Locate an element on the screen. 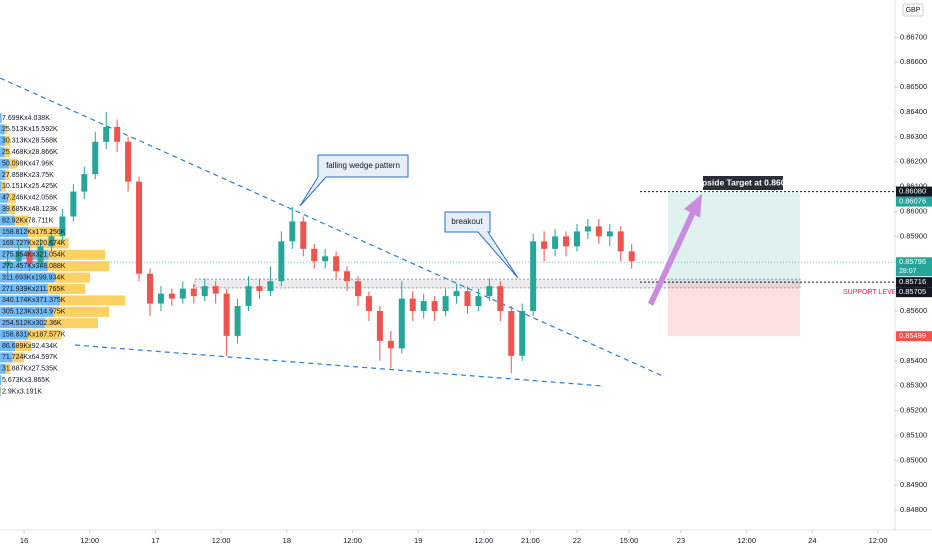  y-tick-label: 0.86200 is located at coordinates (913, 161).